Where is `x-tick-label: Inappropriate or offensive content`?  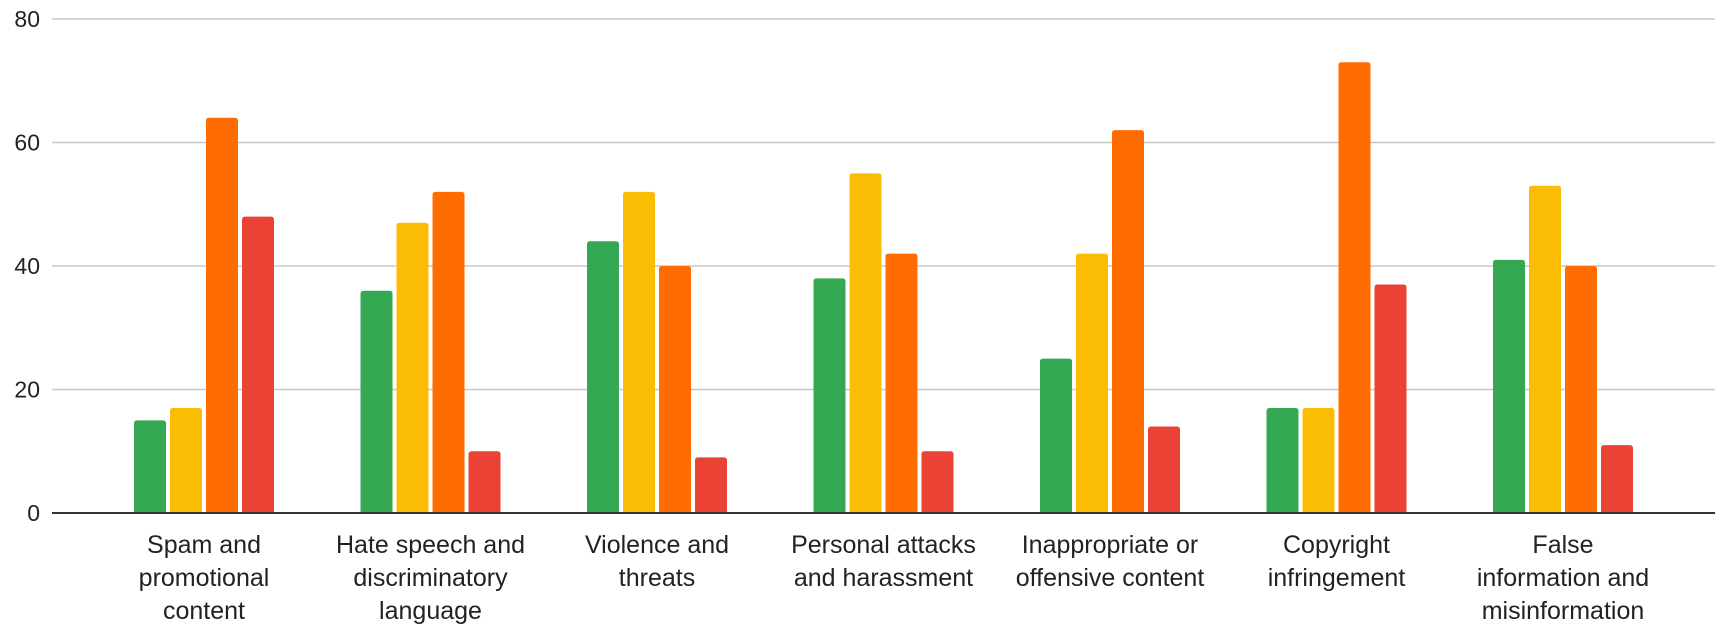
x-tick-label: Inappropriate or offensive content is located at coordinates (1110, 561).